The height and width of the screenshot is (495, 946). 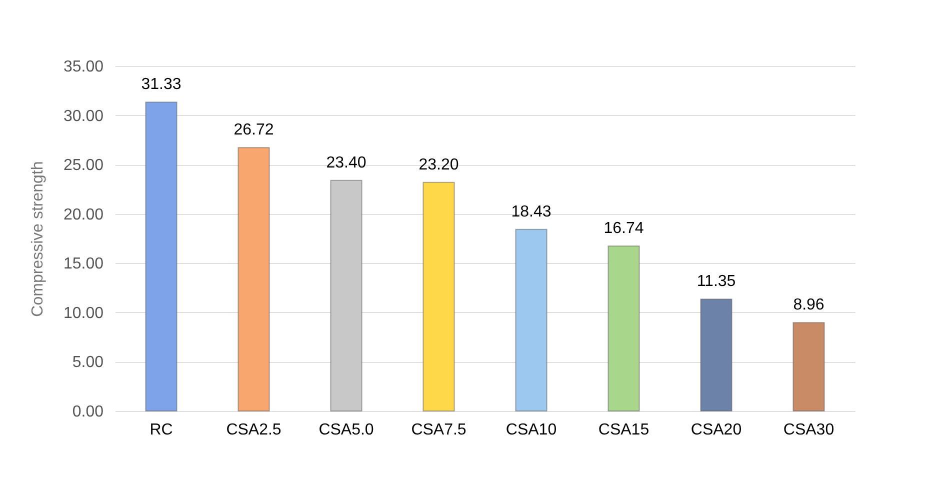 I want to click on x-tick-label: CSA2.5, so click(x=254, y=430).